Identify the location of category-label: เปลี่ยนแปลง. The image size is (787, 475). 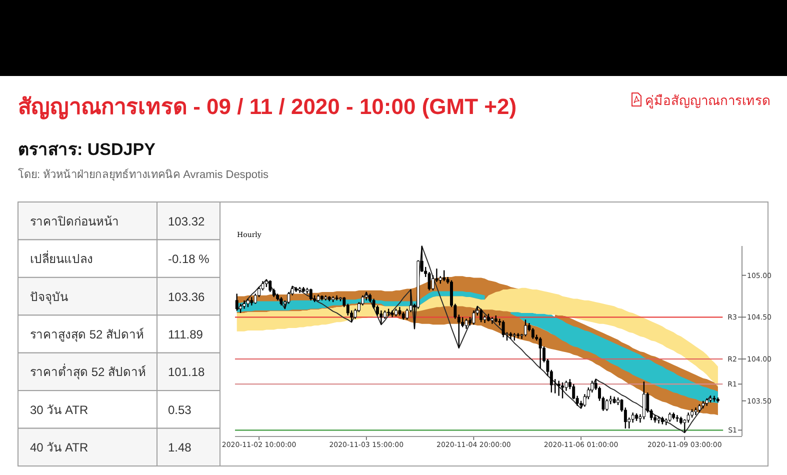
(61, 258).